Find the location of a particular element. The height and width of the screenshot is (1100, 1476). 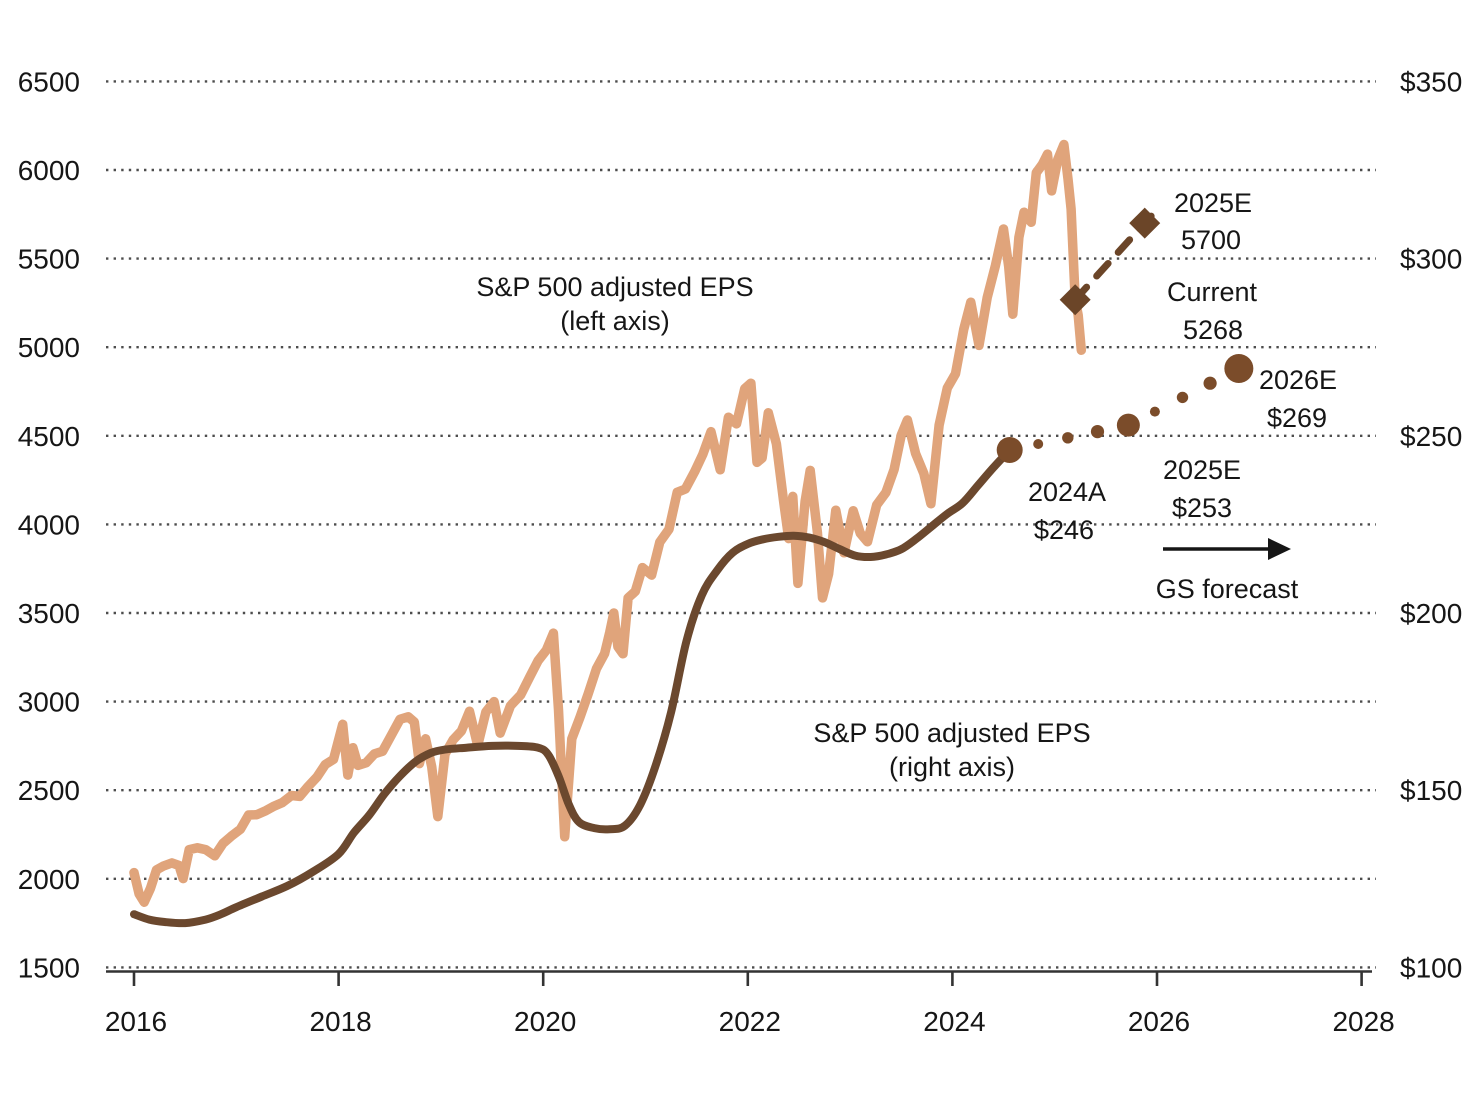

eps-forecast-circle-2025e is located at coordinates (1128, 425).